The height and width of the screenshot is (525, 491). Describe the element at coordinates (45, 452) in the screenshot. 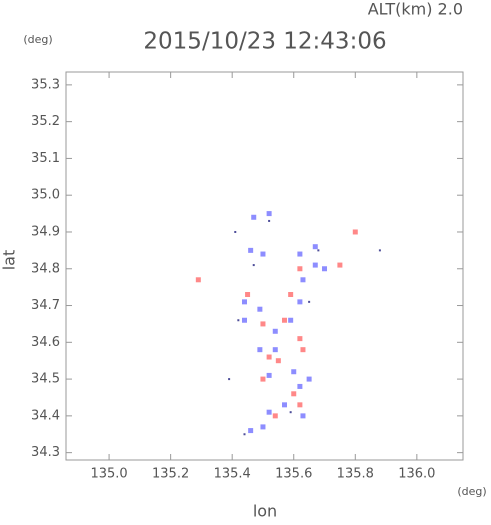

I see `y-tick-label: 34.3` at that location.